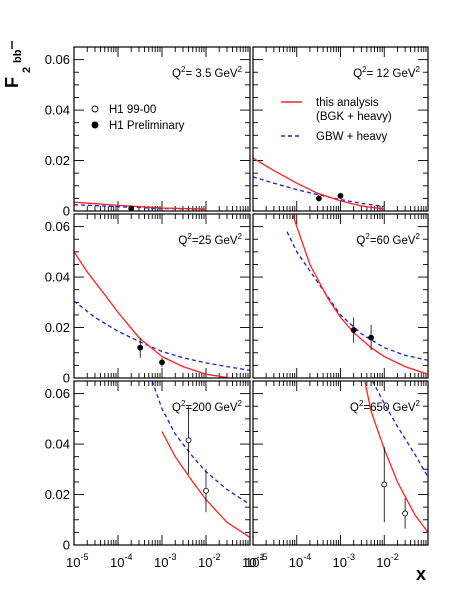 Image resolution: width=474 pixels, height=592 pixels. I want to click on x-tick-label: 10⁻¹, so click(253, 561).